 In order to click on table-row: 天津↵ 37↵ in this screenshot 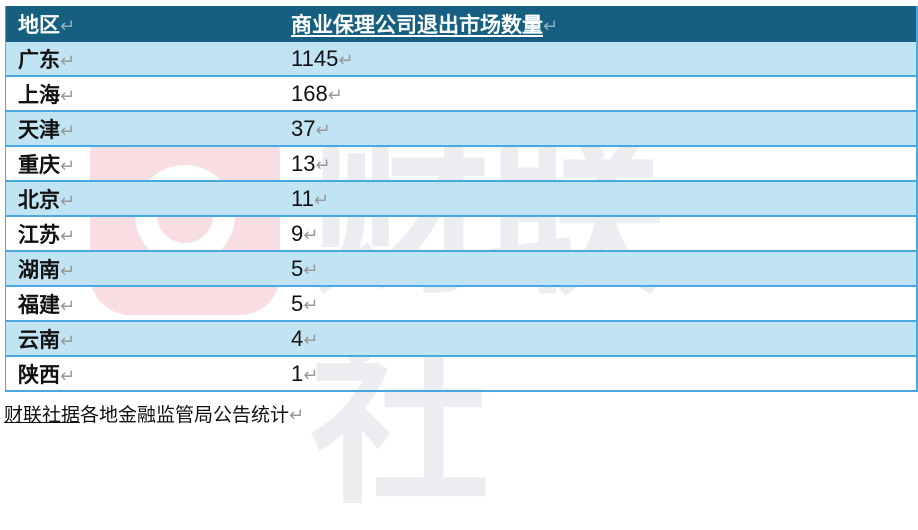, I will do `click(461, 129)`.